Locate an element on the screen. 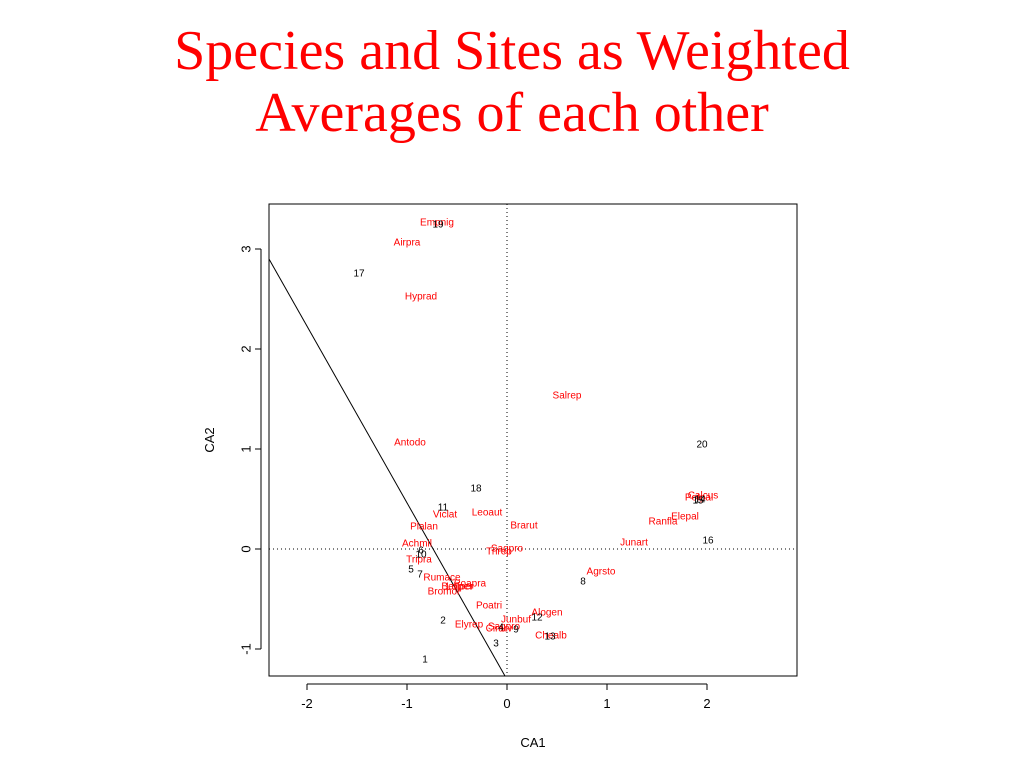  species-label: Airpra is located at coordinates (407, 243).